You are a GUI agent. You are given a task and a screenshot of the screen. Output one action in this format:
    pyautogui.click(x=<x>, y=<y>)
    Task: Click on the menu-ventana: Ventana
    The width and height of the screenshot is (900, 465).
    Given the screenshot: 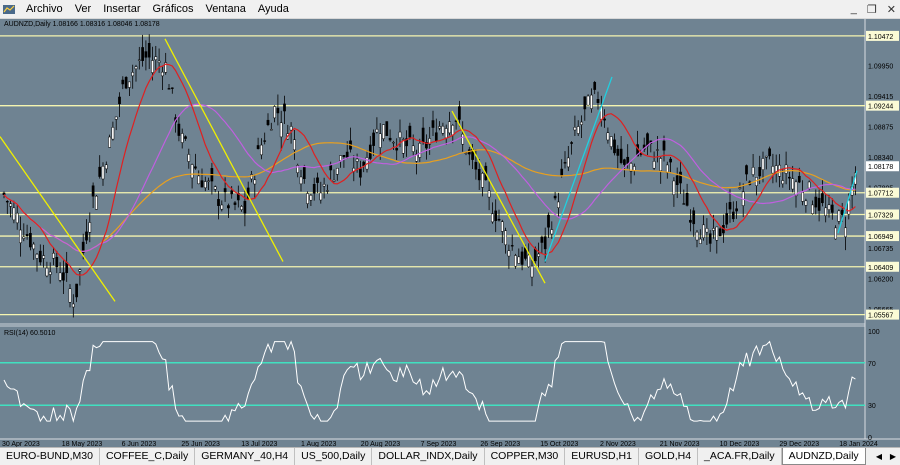 What is the action you would take?
    pyautogui.click(x=225, y=9)
    